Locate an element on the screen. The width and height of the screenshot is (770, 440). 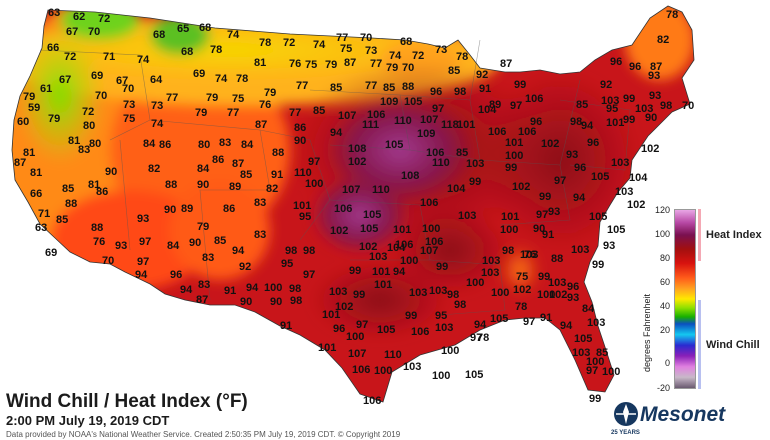
station-value: 60 is located at coordinates (23, 122).